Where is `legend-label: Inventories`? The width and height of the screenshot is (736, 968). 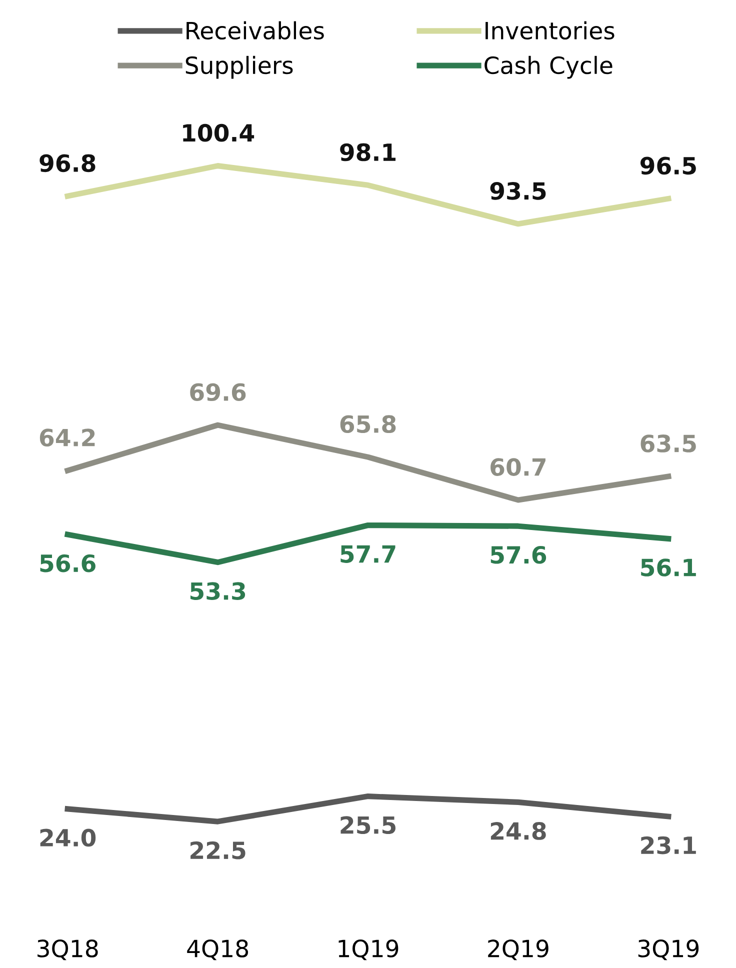
legend-label: Inventories is located at coordinates (550, 30).